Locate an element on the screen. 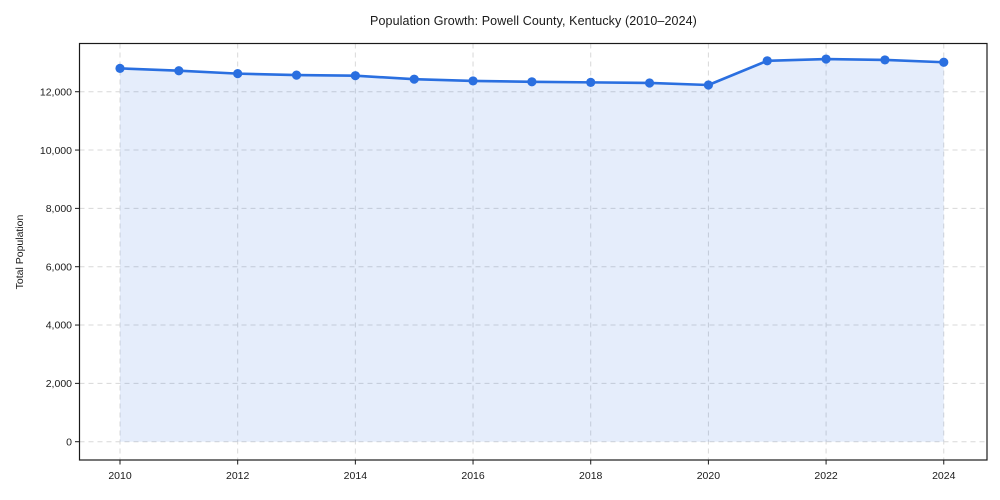 The height and width of the screenshot is (500, 1000). x-tick-label: 2016 is located at coordinates (473, 476).